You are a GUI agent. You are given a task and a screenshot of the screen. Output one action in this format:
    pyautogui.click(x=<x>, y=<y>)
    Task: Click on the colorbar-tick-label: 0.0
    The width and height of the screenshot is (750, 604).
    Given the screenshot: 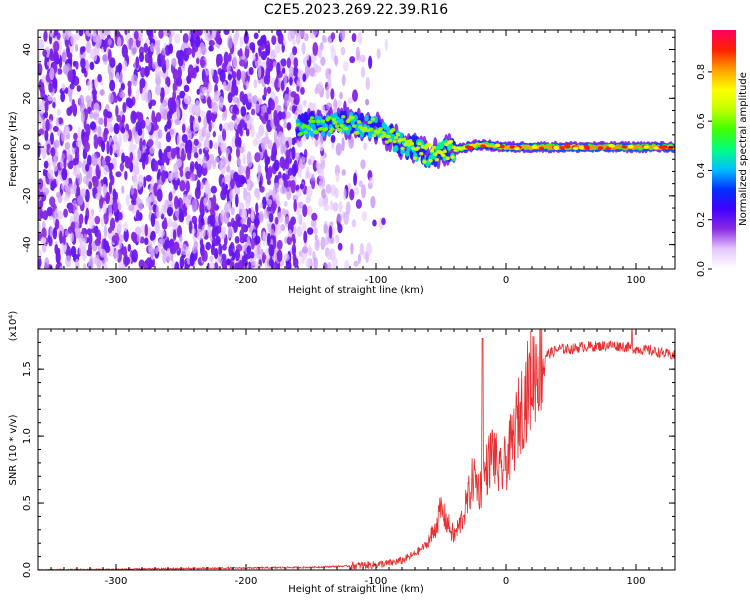 What is the action you would take?
    pyautogui.click(x=701, y=269)
    